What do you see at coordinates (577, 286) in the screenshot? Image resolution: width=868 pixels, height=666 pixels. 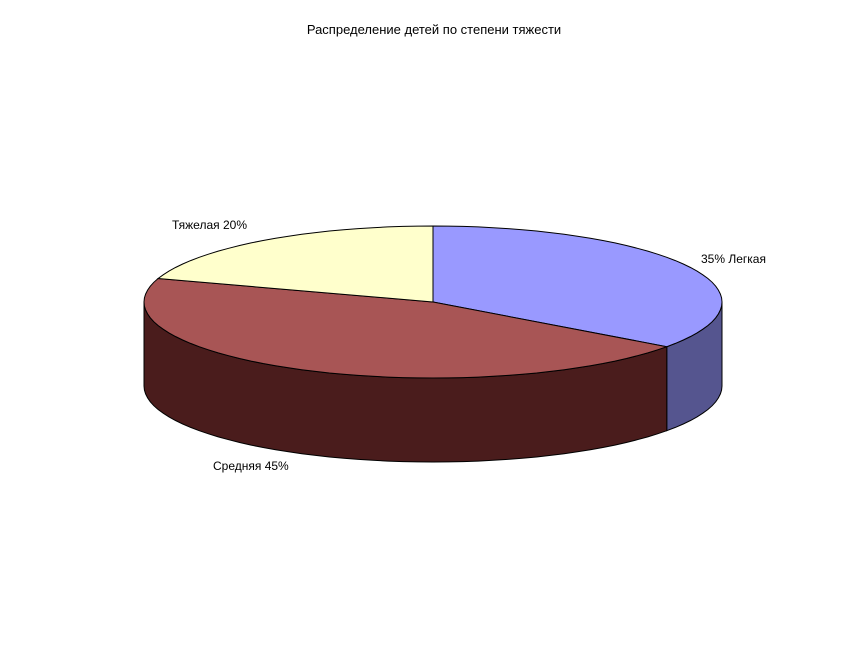 I see `pie-slice-Легкая` at bounding box center [577, 286].